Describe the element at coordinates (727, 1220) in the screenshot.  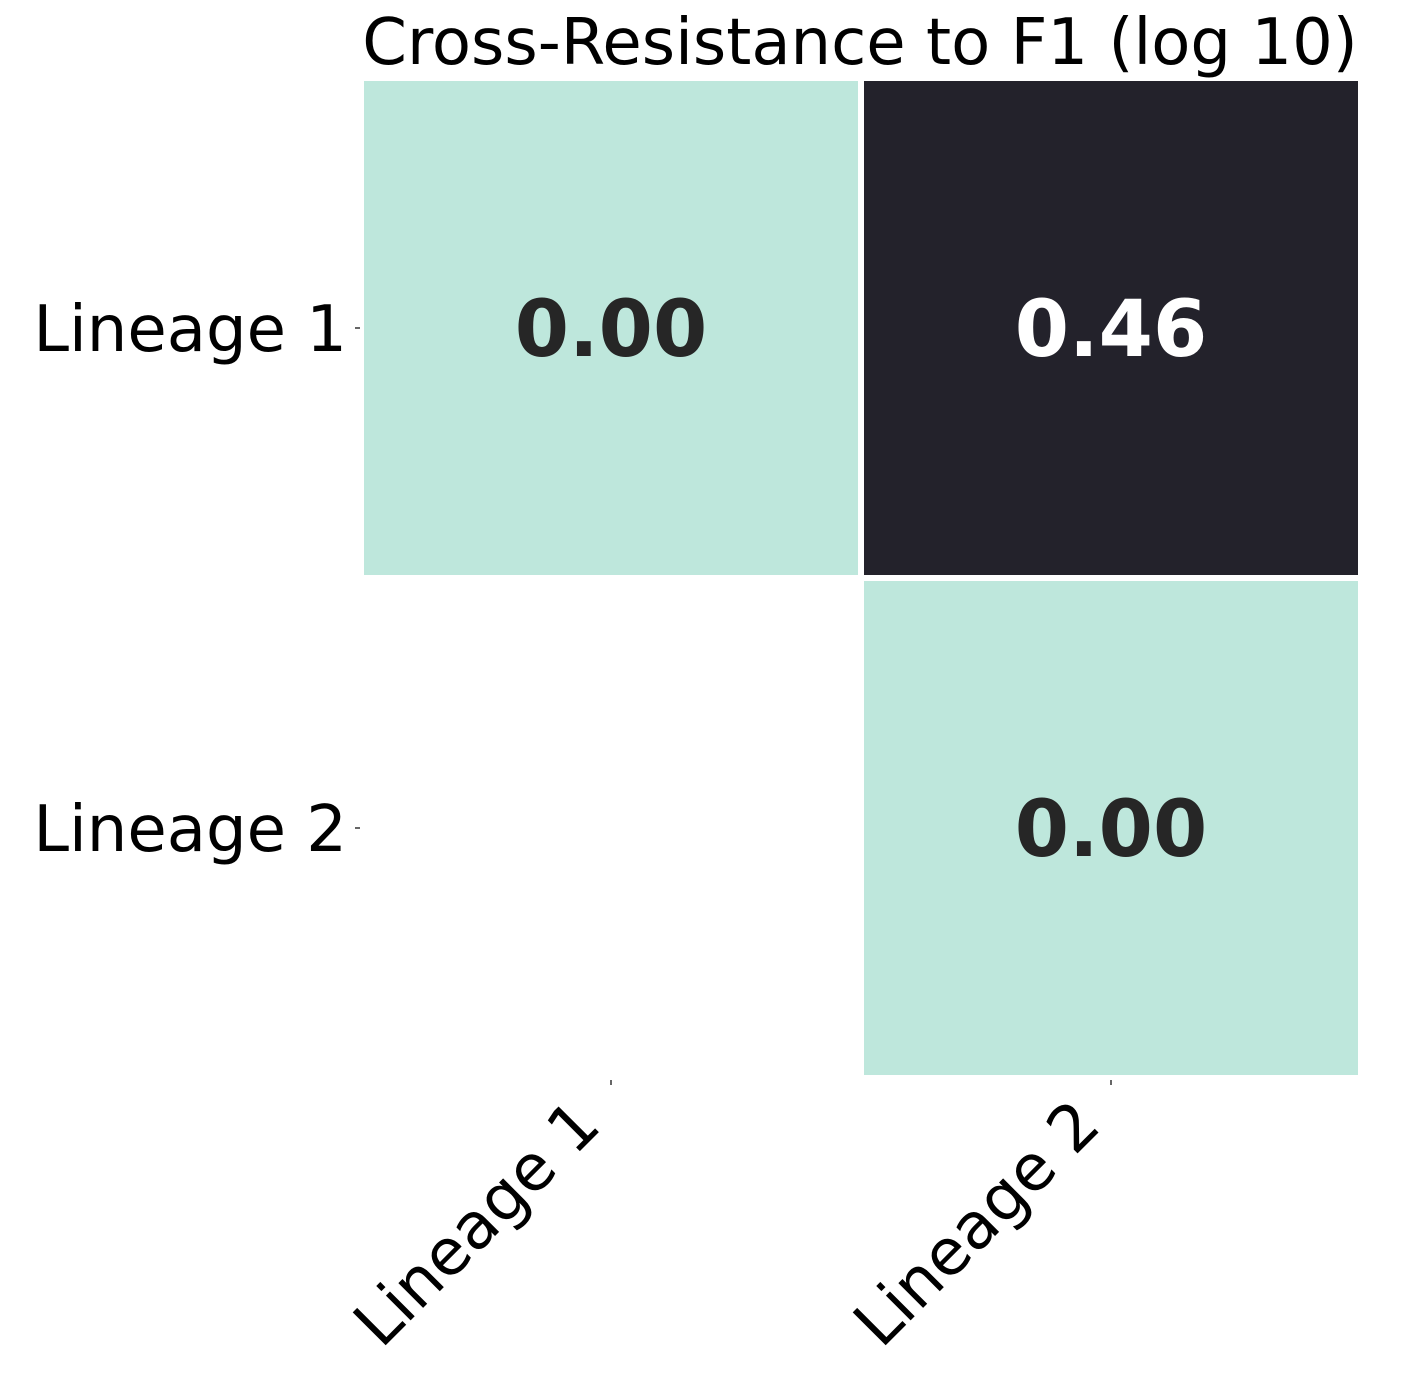
I see `x-axis: Lineage 1 Lineage 2` at that location.